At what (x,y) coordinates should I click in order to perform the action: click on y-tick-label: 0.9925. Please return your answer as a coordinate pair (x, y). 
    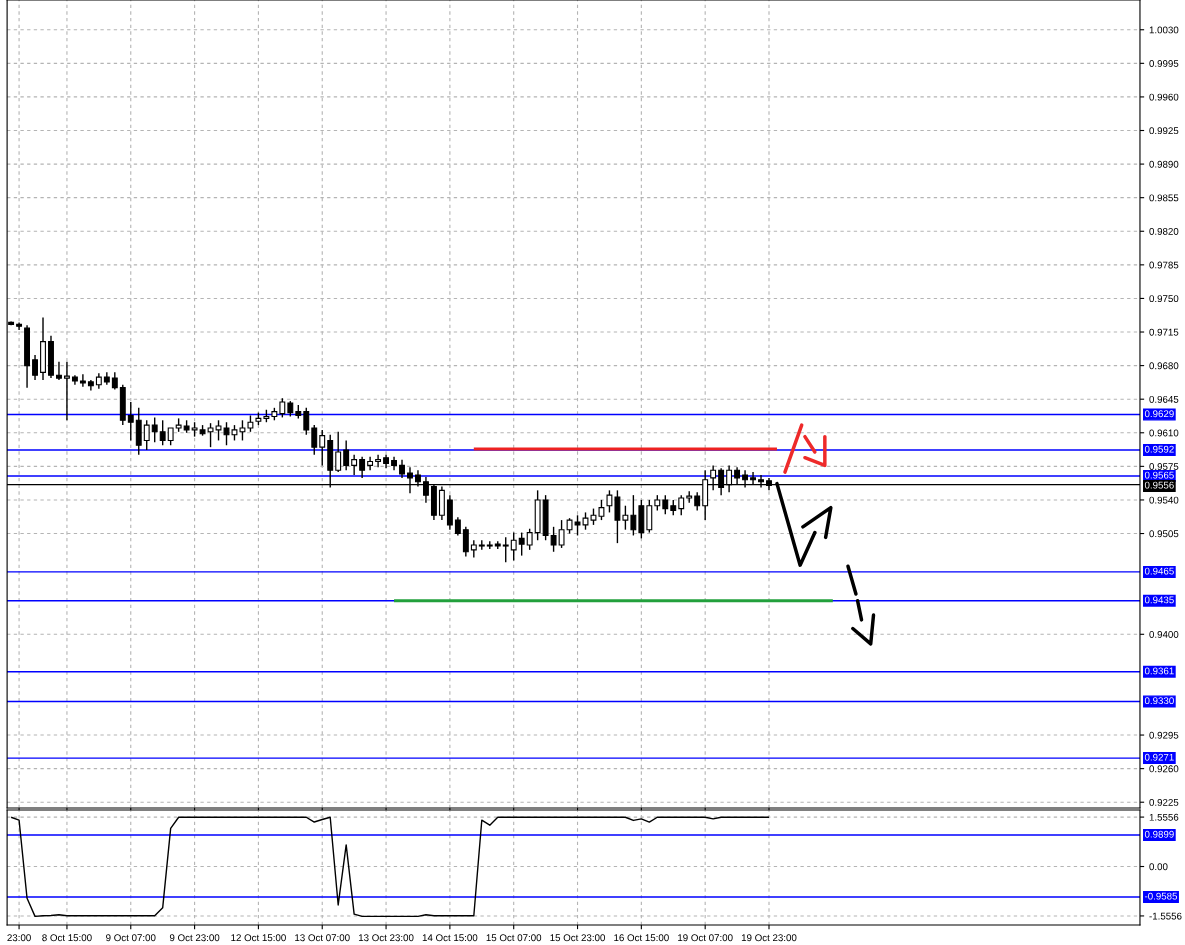
    Looking at the image, I should click on (1164, 131).